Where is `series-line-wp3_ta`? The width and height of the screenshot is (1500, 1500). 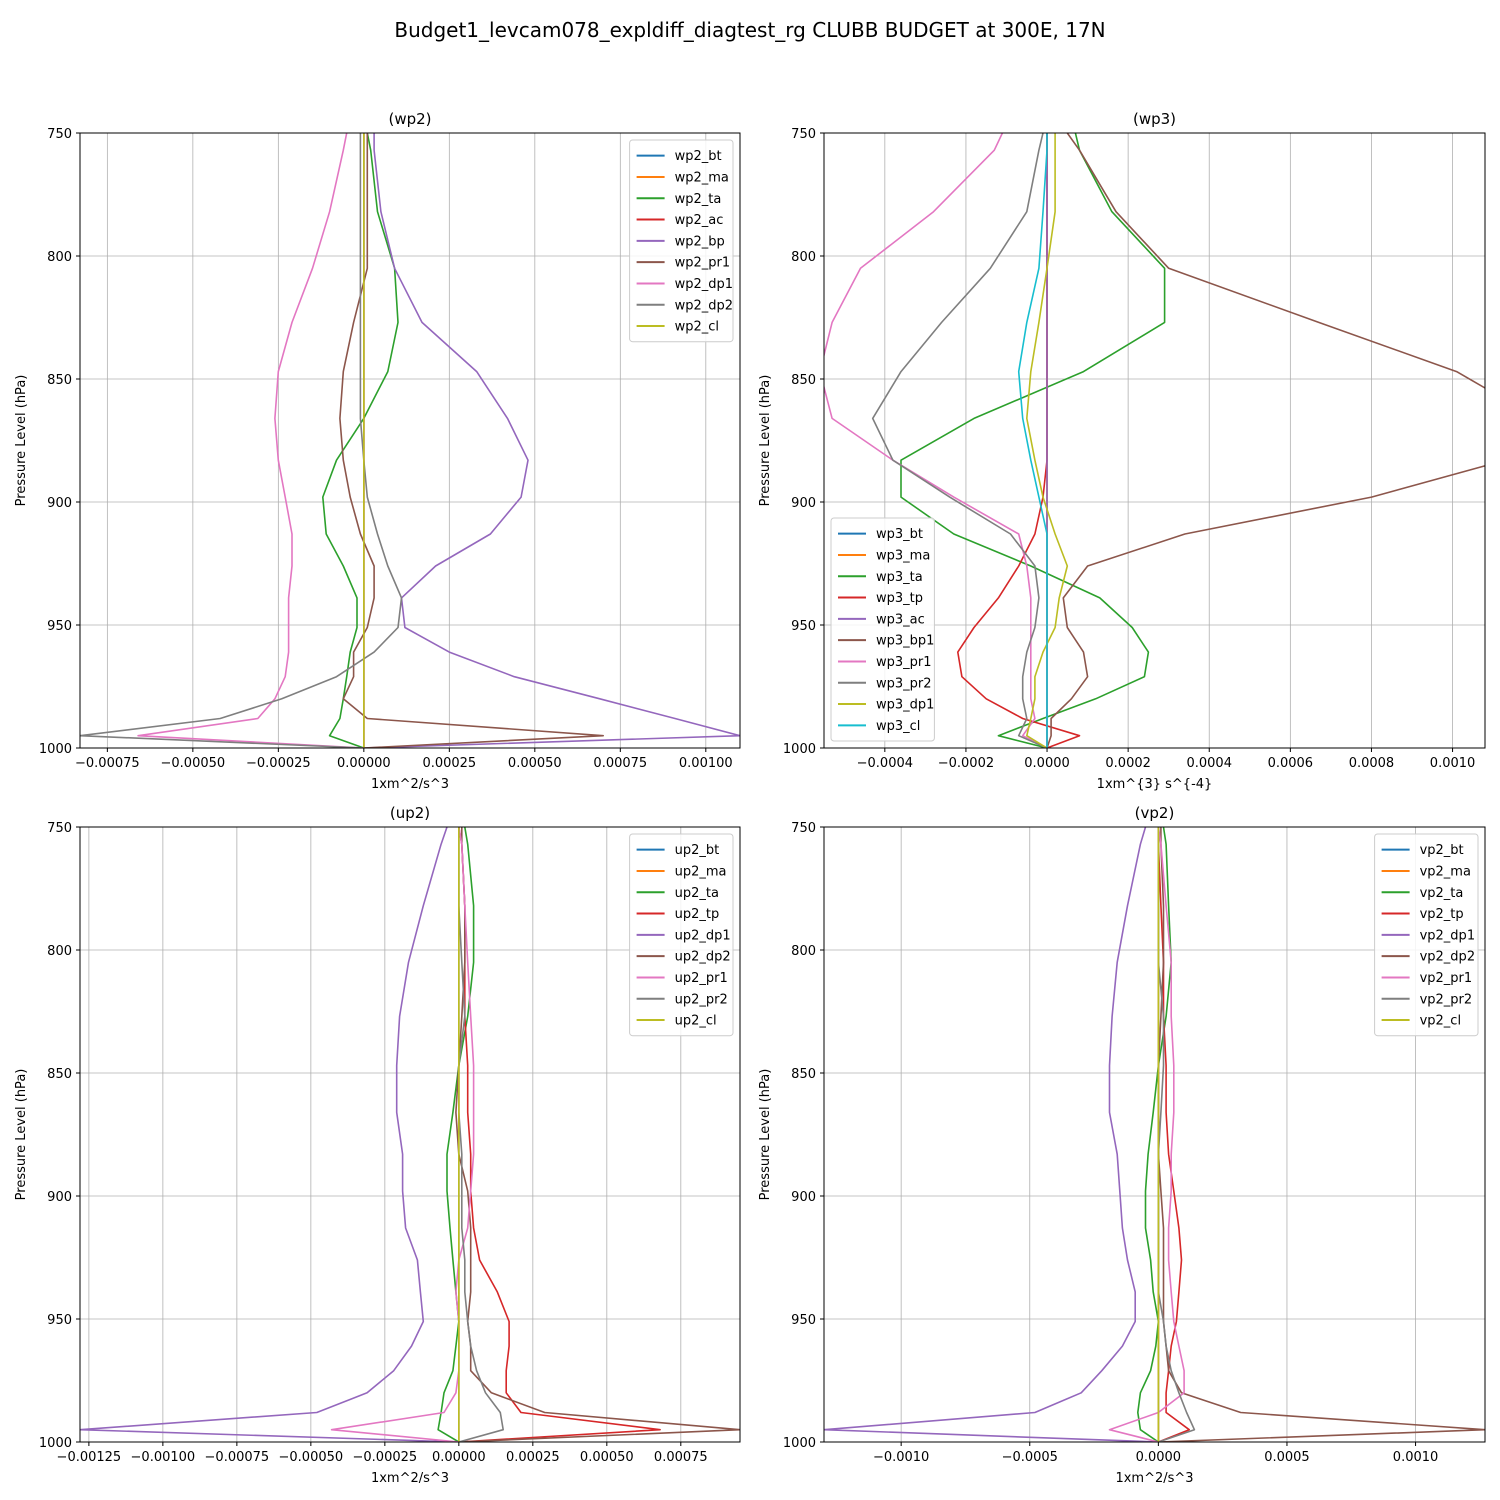 series-line-wp3_ta is located at coordinates (1033, 440).